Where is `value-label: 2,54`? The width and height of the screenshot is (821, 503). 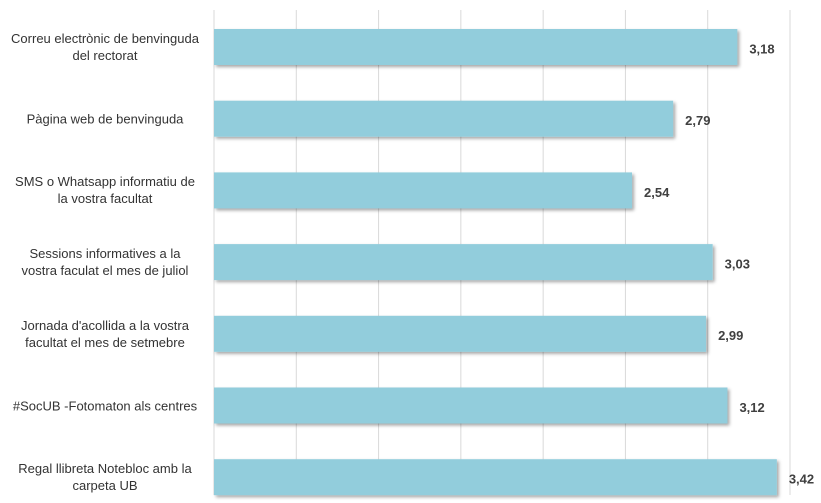
value-label: 2,54 is located at coordinates (657, 192).